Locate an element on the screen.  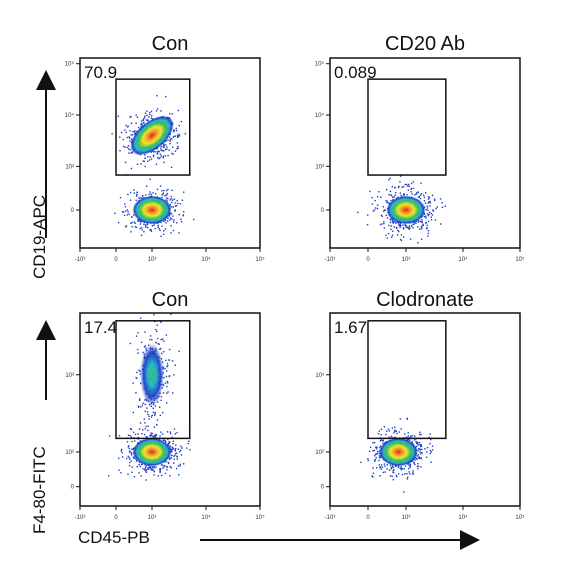
panel-title-bottom-right: Clodronate is located at coordinates (425, 300).